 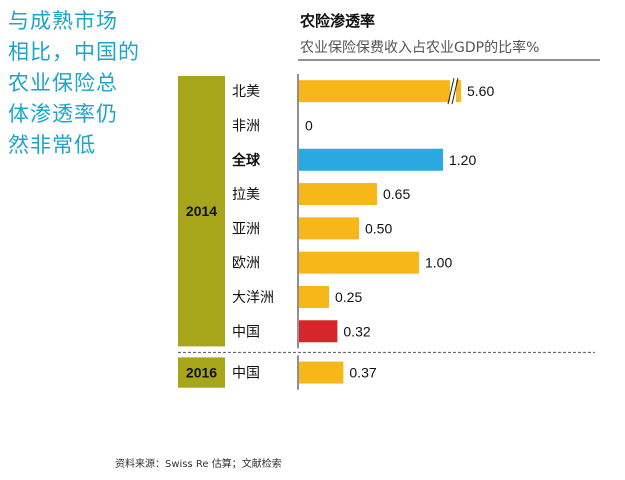 What do you see at coordinates (246, 264) in the screenshot?
I see `row-2014-category-label: 欧洲` at bounding box center [246, 264].